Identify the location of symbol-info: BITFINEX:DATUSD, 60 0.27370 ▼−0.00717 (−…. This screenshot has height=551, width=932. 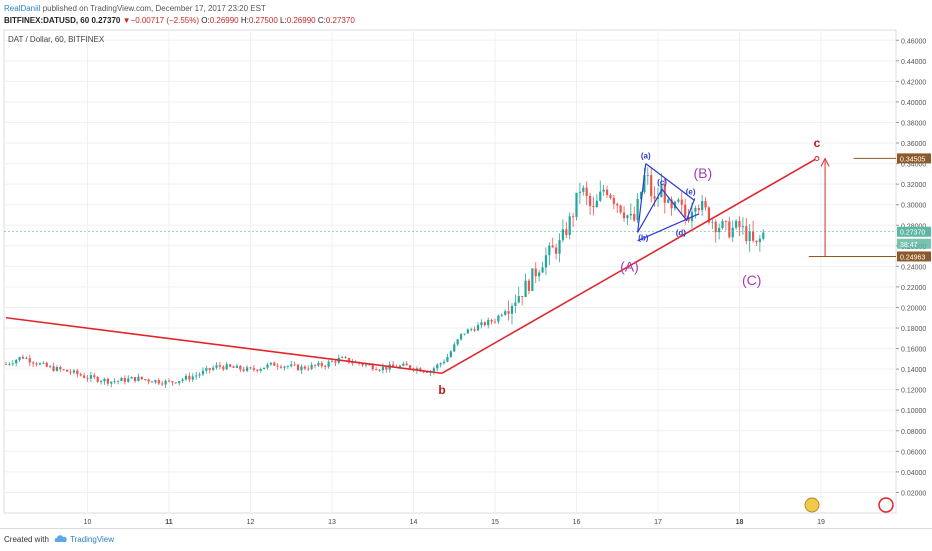
(179, 20).